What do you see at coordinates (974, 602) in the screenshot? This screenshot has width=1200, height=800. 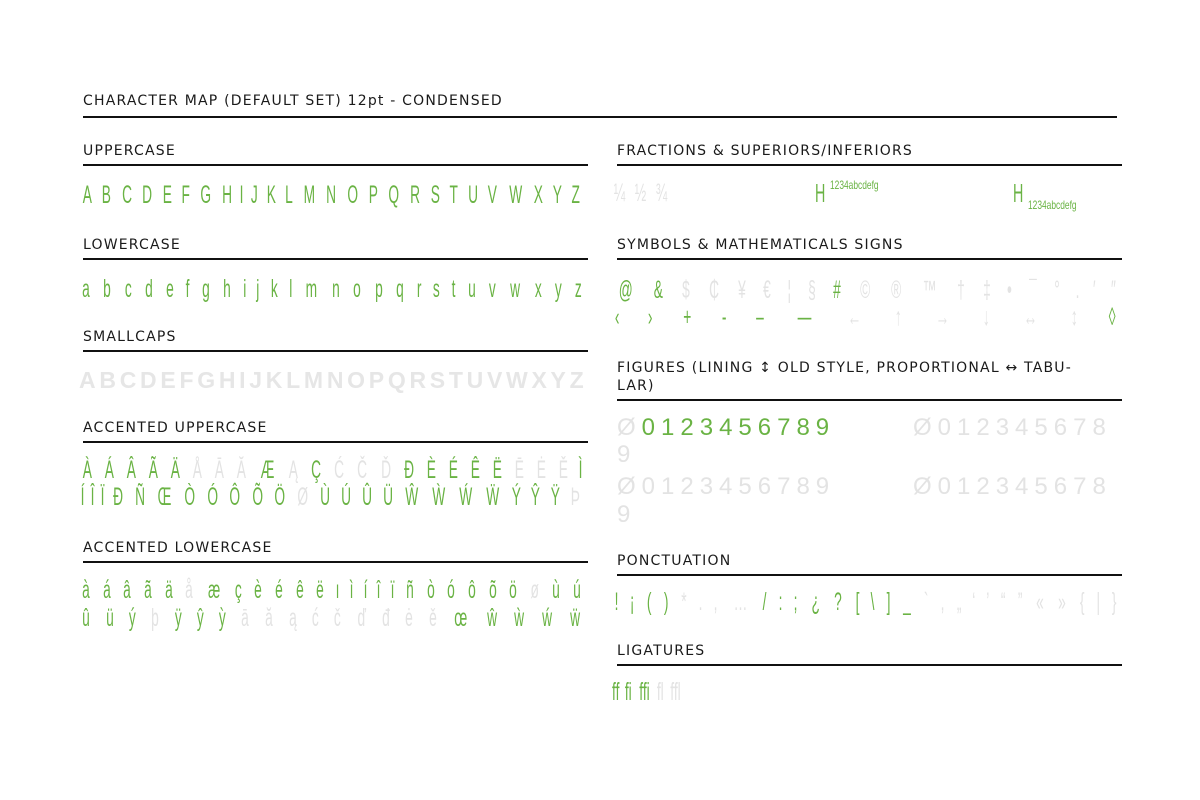 I see `glyph: ‘` at bounding box center [974, 602].